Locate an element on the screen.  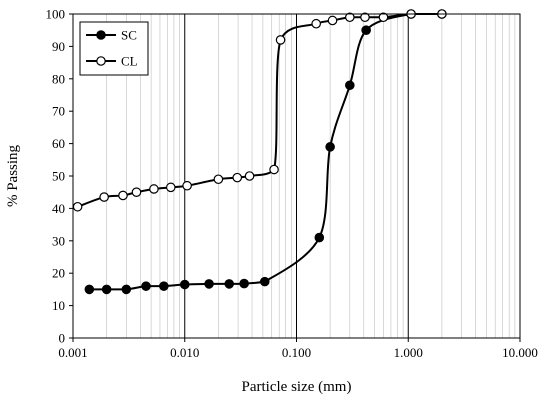
x-tick-label: 10.000 is located at coordinates (520, 352).